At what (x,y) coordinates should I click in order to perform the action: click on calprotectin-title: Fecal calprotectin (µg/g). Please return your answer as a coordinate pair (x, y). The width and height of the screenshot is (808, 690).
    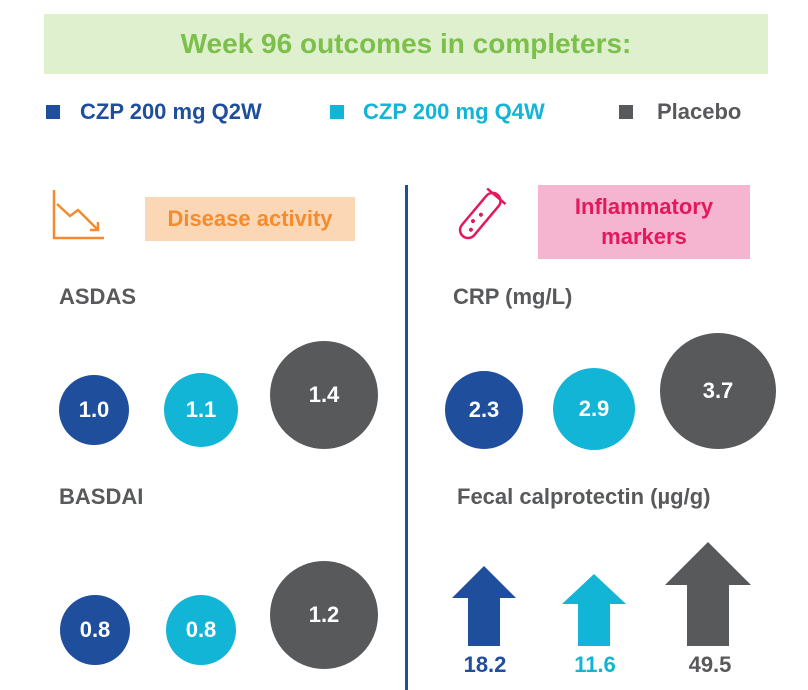
    Looking at the image, I should click on (584, 496).